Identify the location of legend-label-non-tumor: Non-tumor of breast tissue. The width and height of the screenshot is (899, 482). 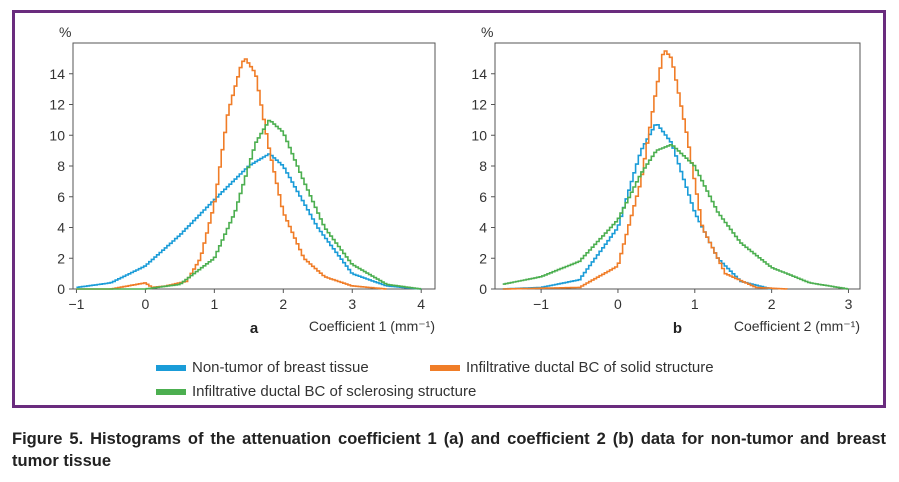
(280, 367).